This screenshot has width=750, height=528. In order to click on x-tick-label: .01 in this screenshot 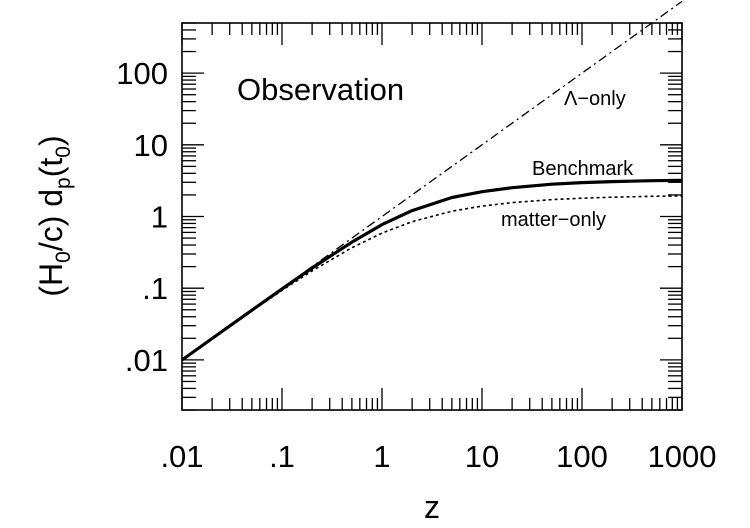, I will do `click(181, 456)`.